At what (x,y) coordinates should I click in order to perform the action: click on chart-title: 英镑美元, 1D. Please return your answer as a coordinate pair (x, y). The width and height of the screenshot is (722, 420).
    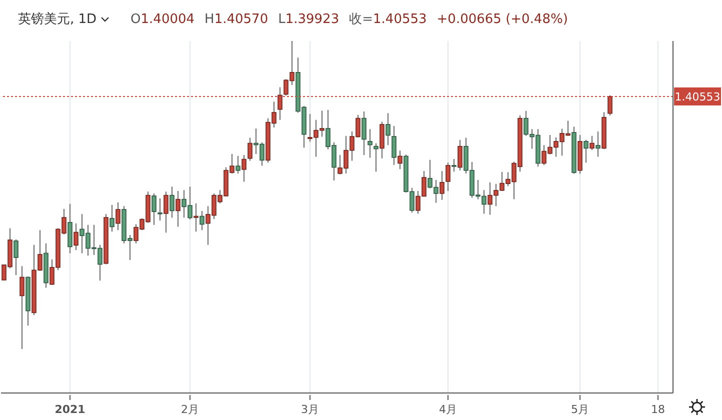
    Looking at the image, I should click on (57, 19).